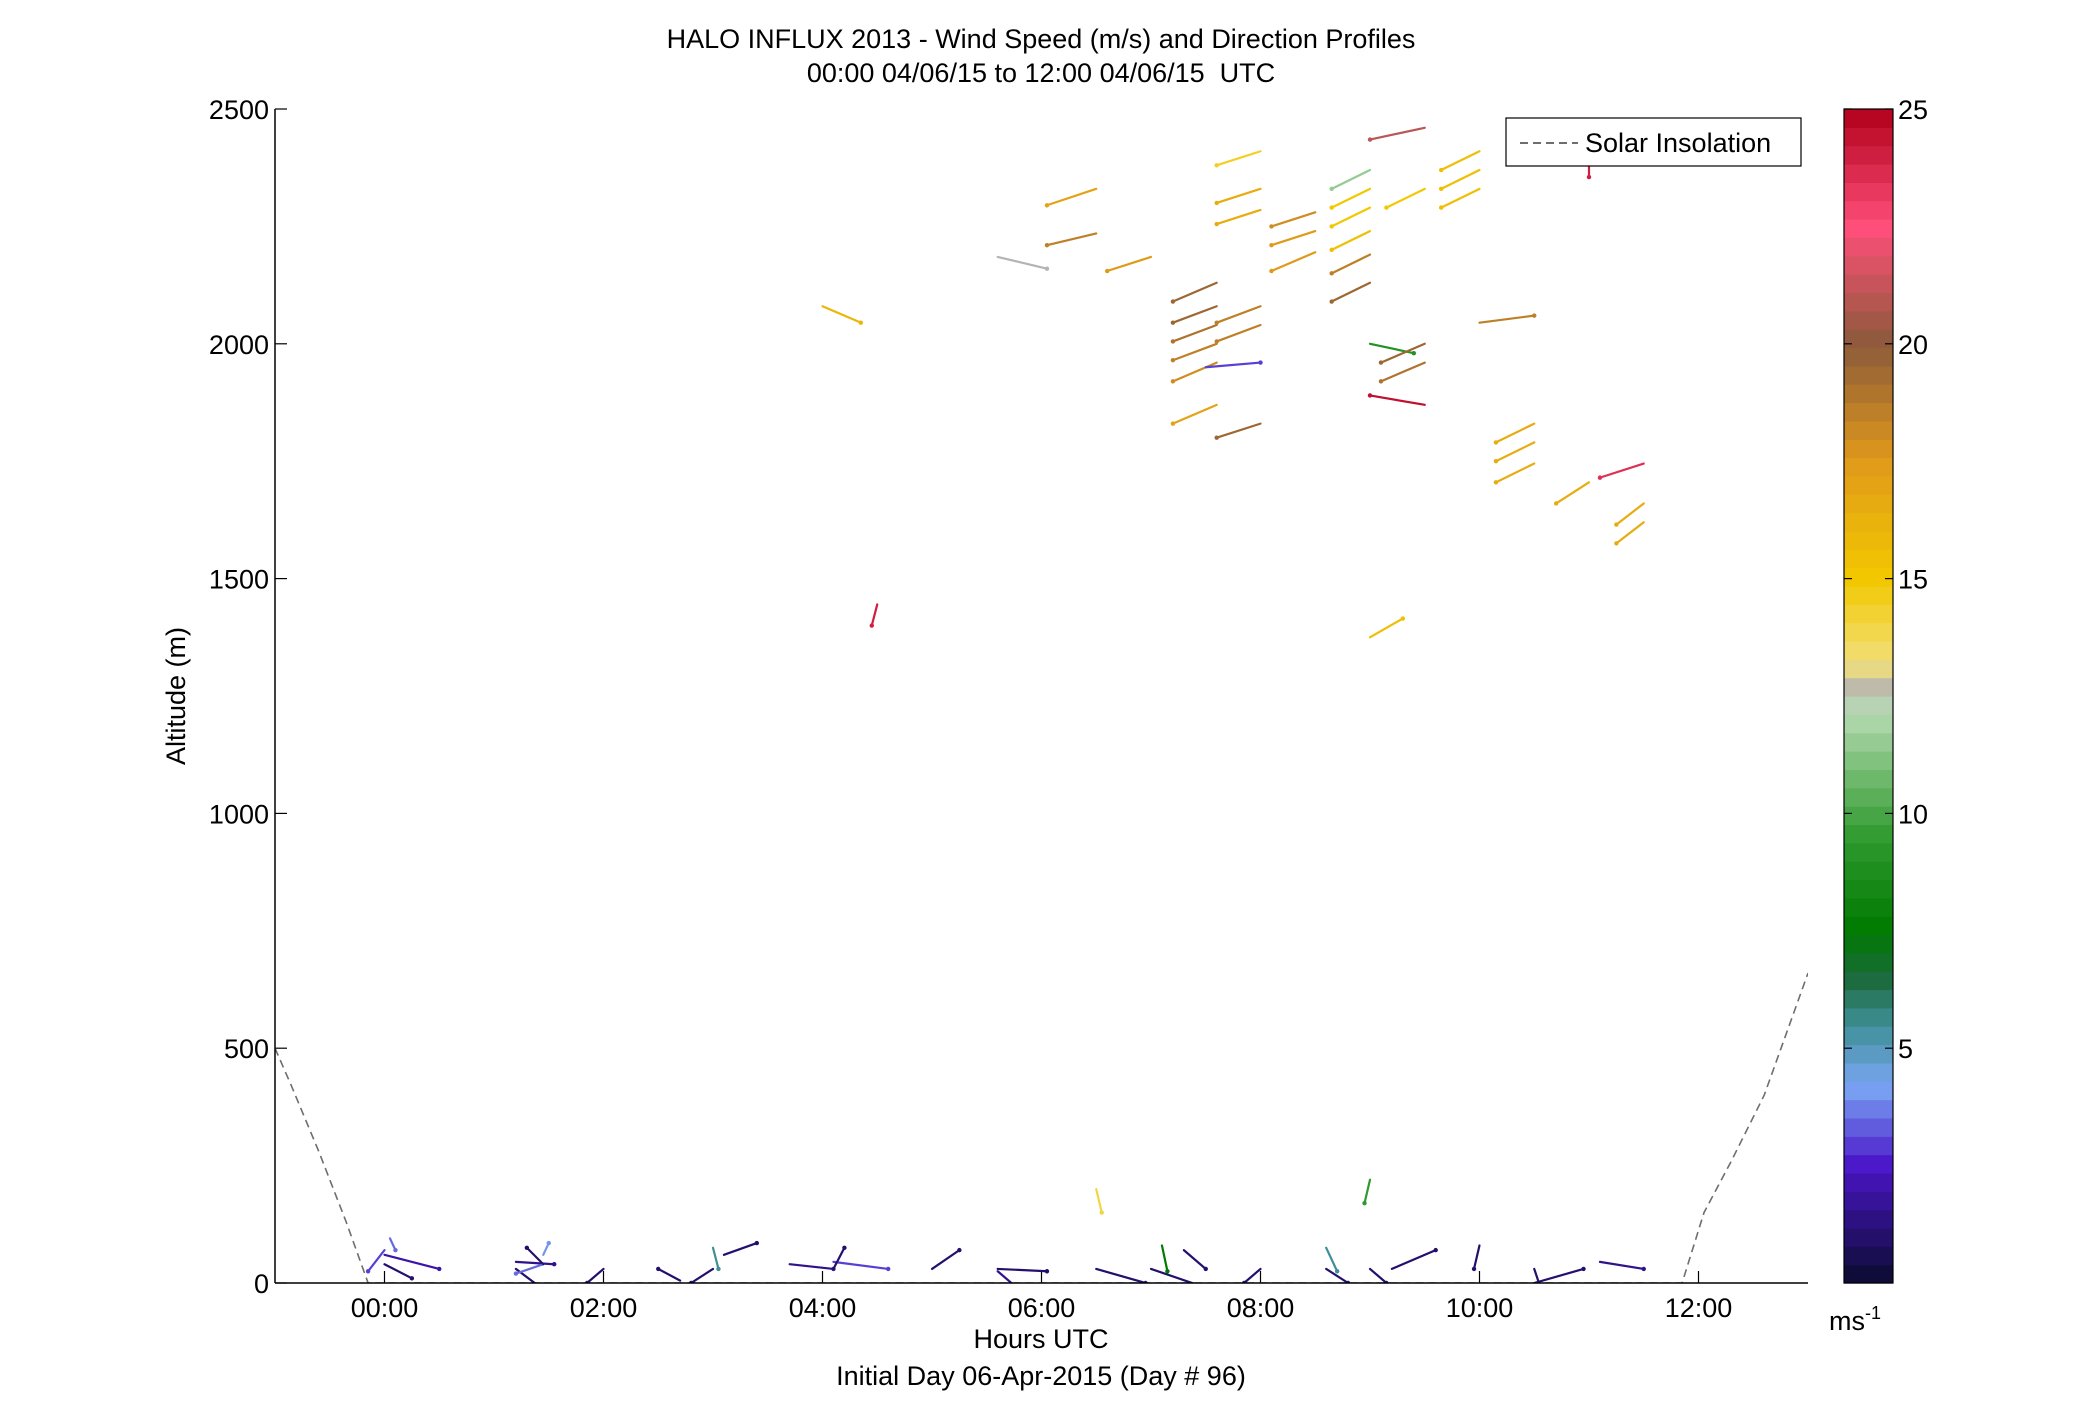 This screenshot has width=2098, height=1425. What do you see at coordinates (604, 1308) in the screenshot?
I see `x-tick-label: 02:00` at bounding box center [604, 1308].